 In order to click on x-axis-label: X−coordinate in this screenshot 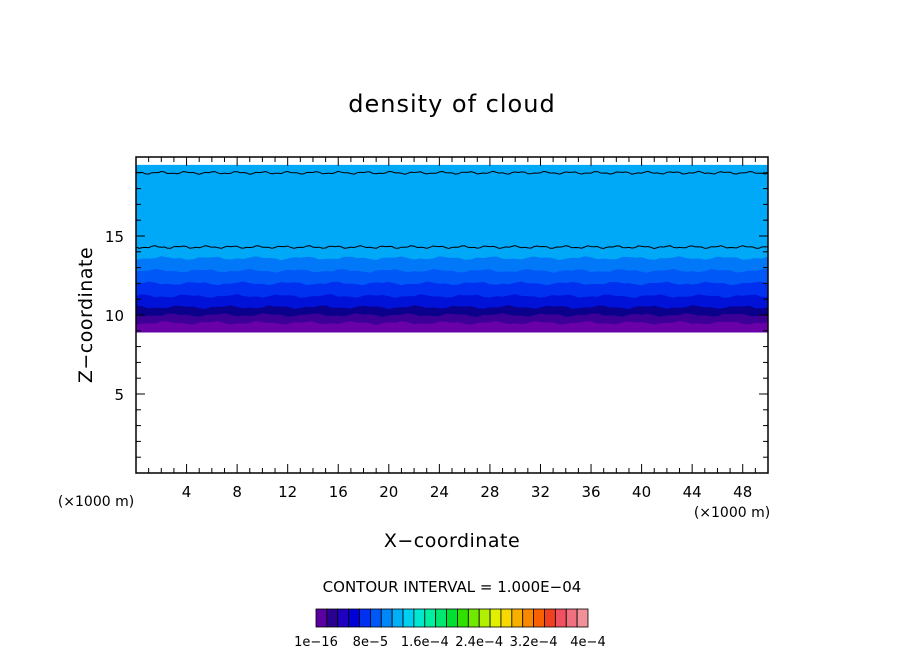, I will do `click(452, 541)`.